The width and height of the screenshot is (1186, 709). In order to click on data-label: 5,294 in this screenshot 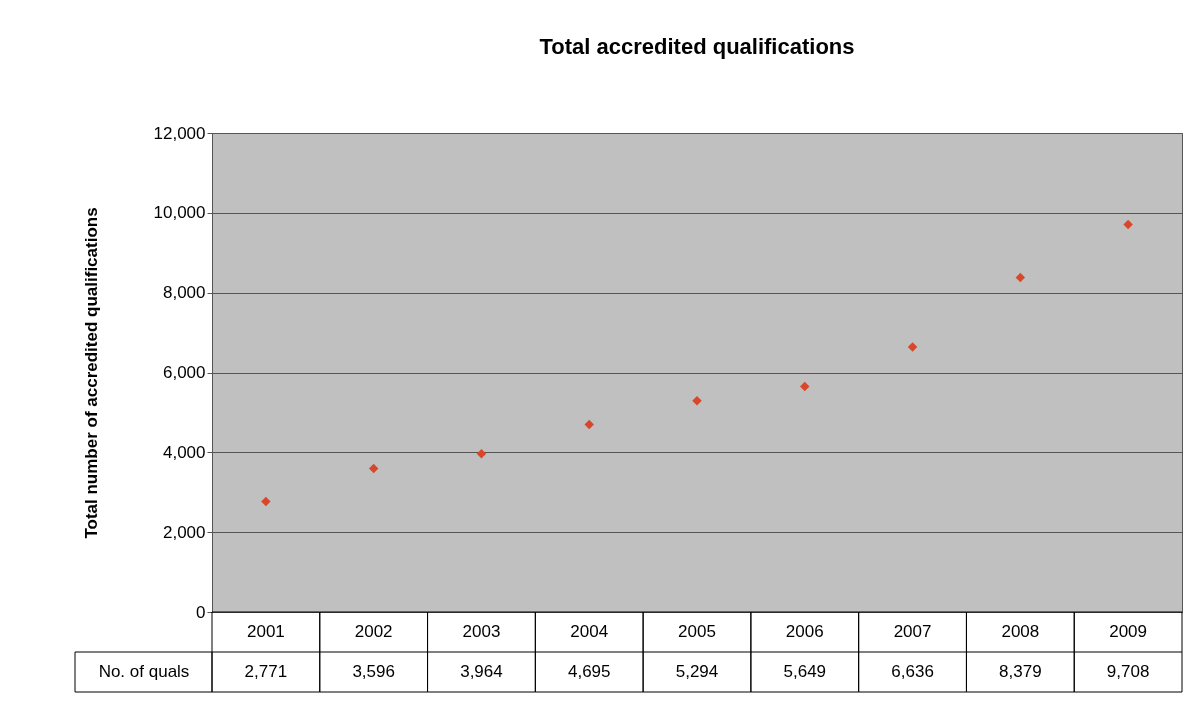, I will do `click(697, 671)`.